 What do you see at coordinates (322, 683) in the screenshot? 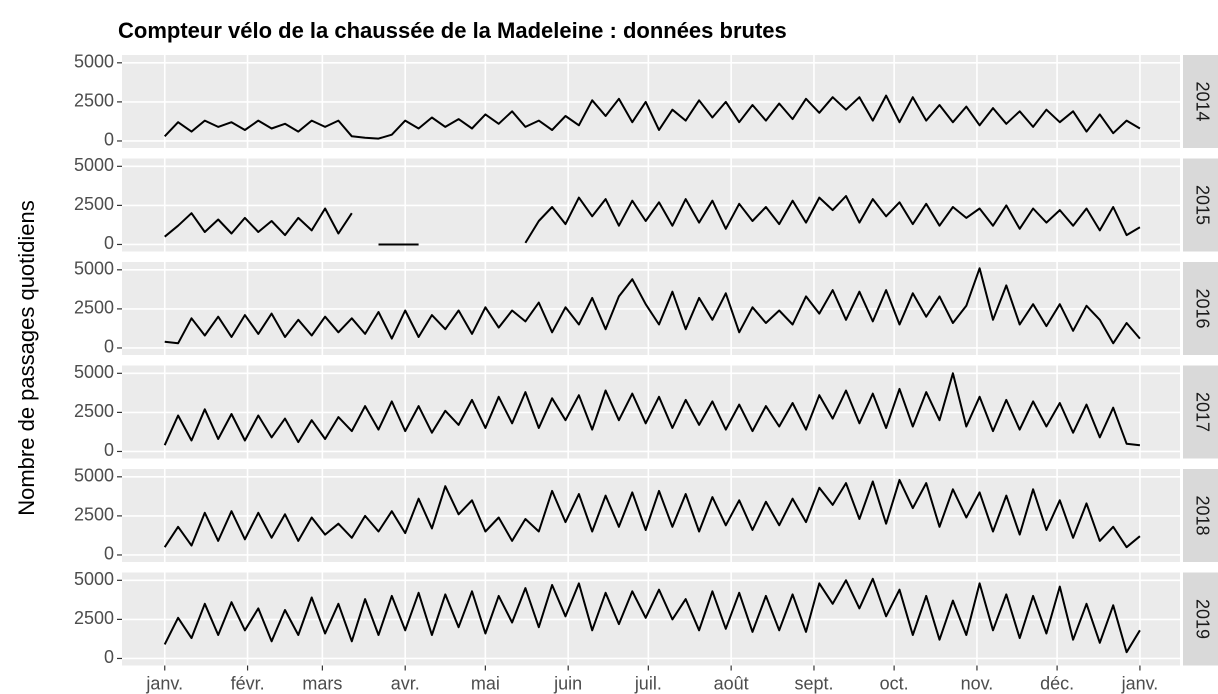
I see `x-tick-label: mars` at bounding box center [322, 683].